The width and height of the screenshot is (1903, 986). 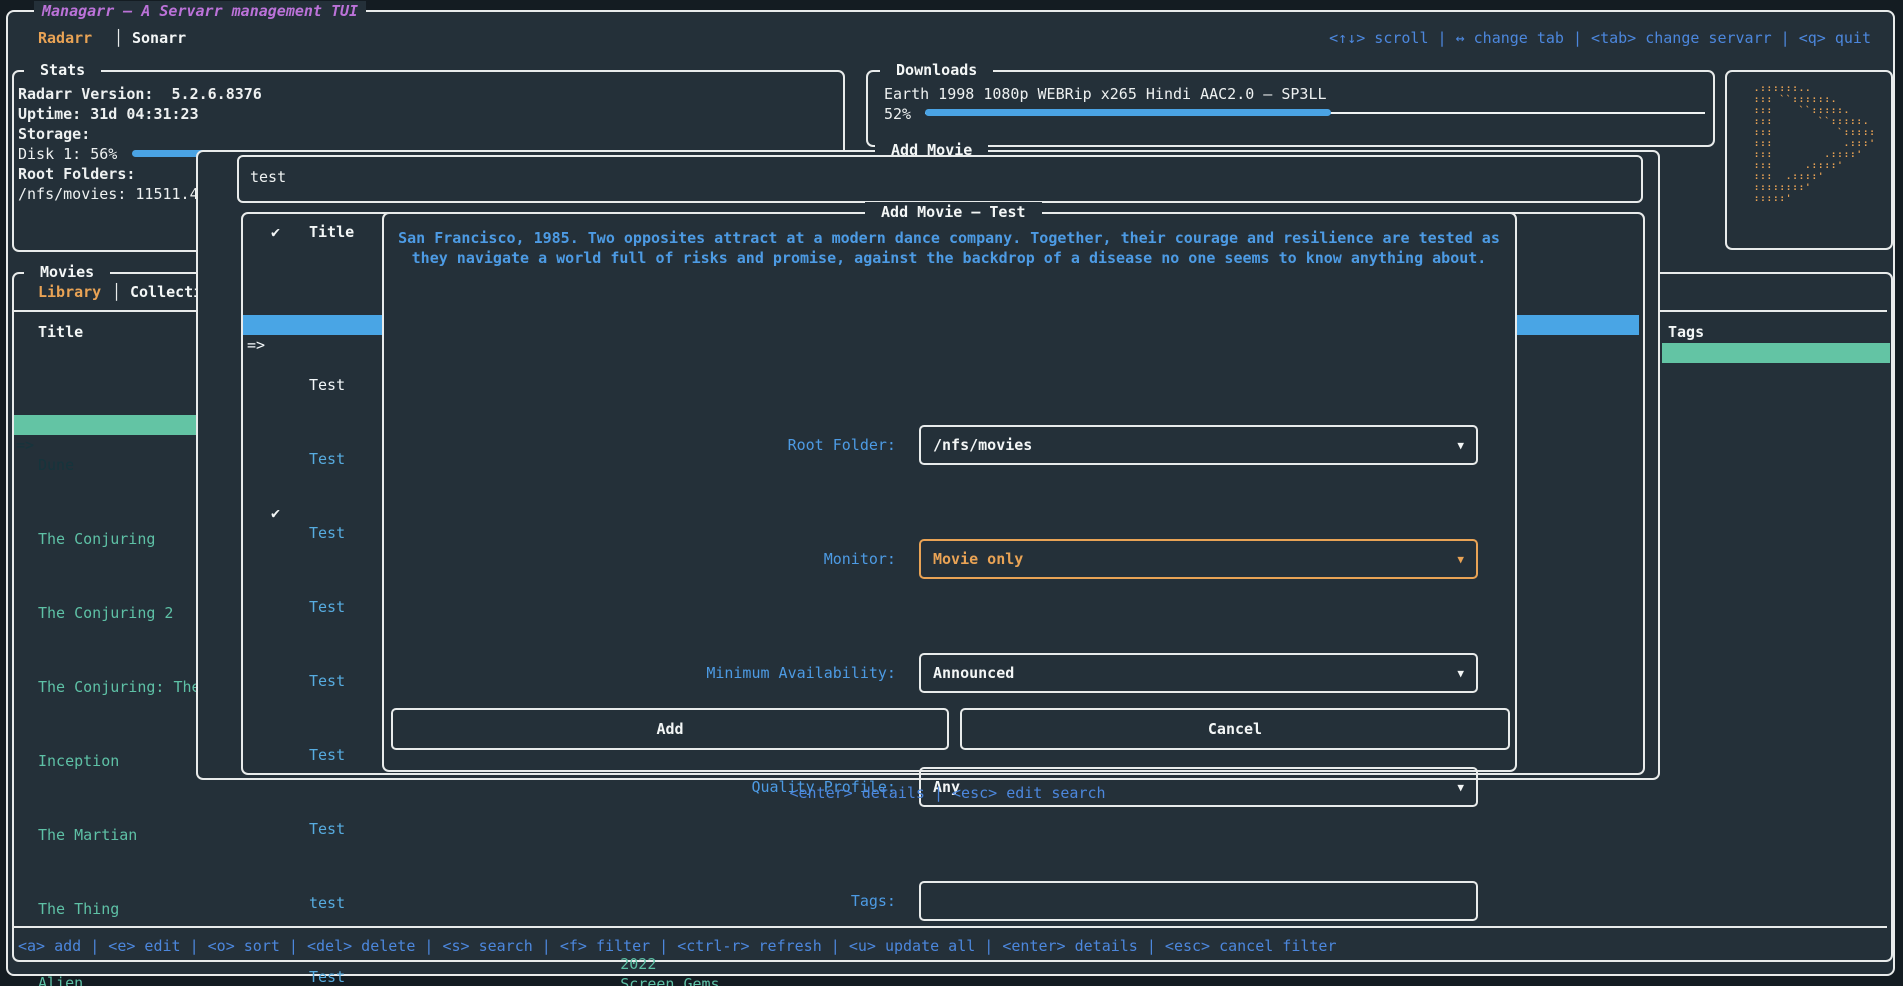 I want to click on cell-studio: Screen Gems, so click(x=670, y=980).